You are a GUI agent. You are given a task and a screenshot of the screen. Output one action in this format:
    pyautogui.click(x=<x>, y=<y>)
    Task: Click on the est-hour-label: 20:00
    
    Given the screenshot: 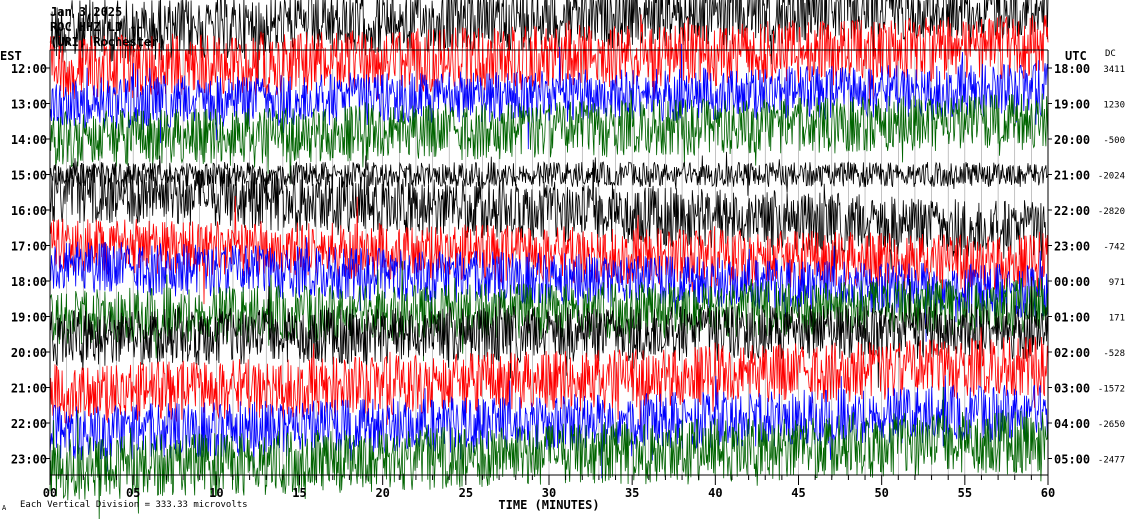 What is the action you would take?
    pyautogui.click(x=29, y=353)
    